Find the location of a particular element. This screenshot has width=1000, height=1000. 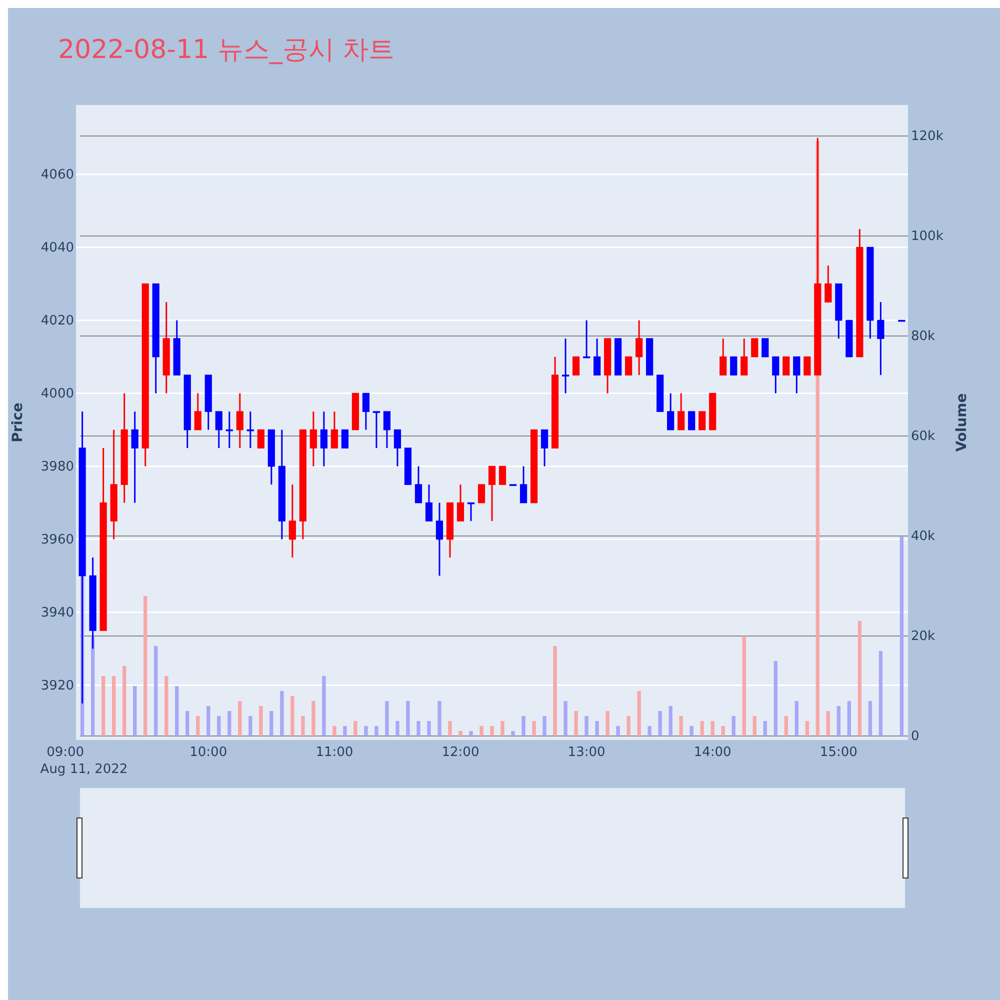

x-tick-label: 09:00 Aug 11, 2022 is located at coordinates (84, 761).